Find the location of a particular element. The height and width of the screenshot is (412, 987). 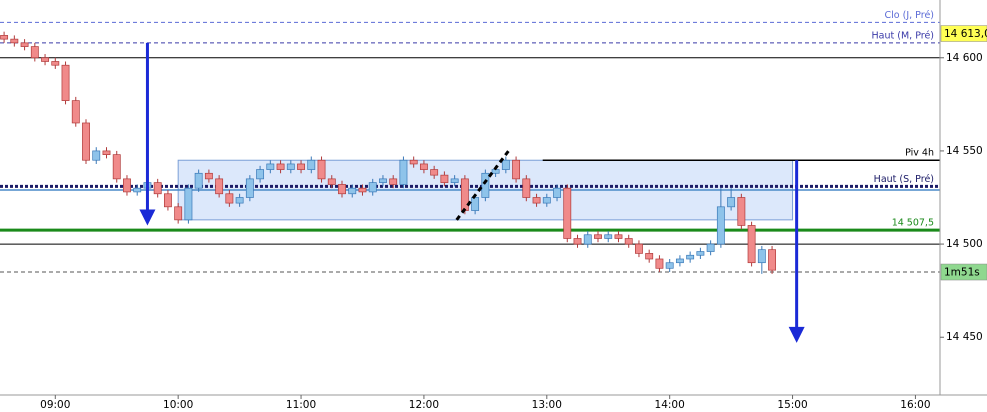

level-label: Piv 4h is located at coordinates (919, 153).